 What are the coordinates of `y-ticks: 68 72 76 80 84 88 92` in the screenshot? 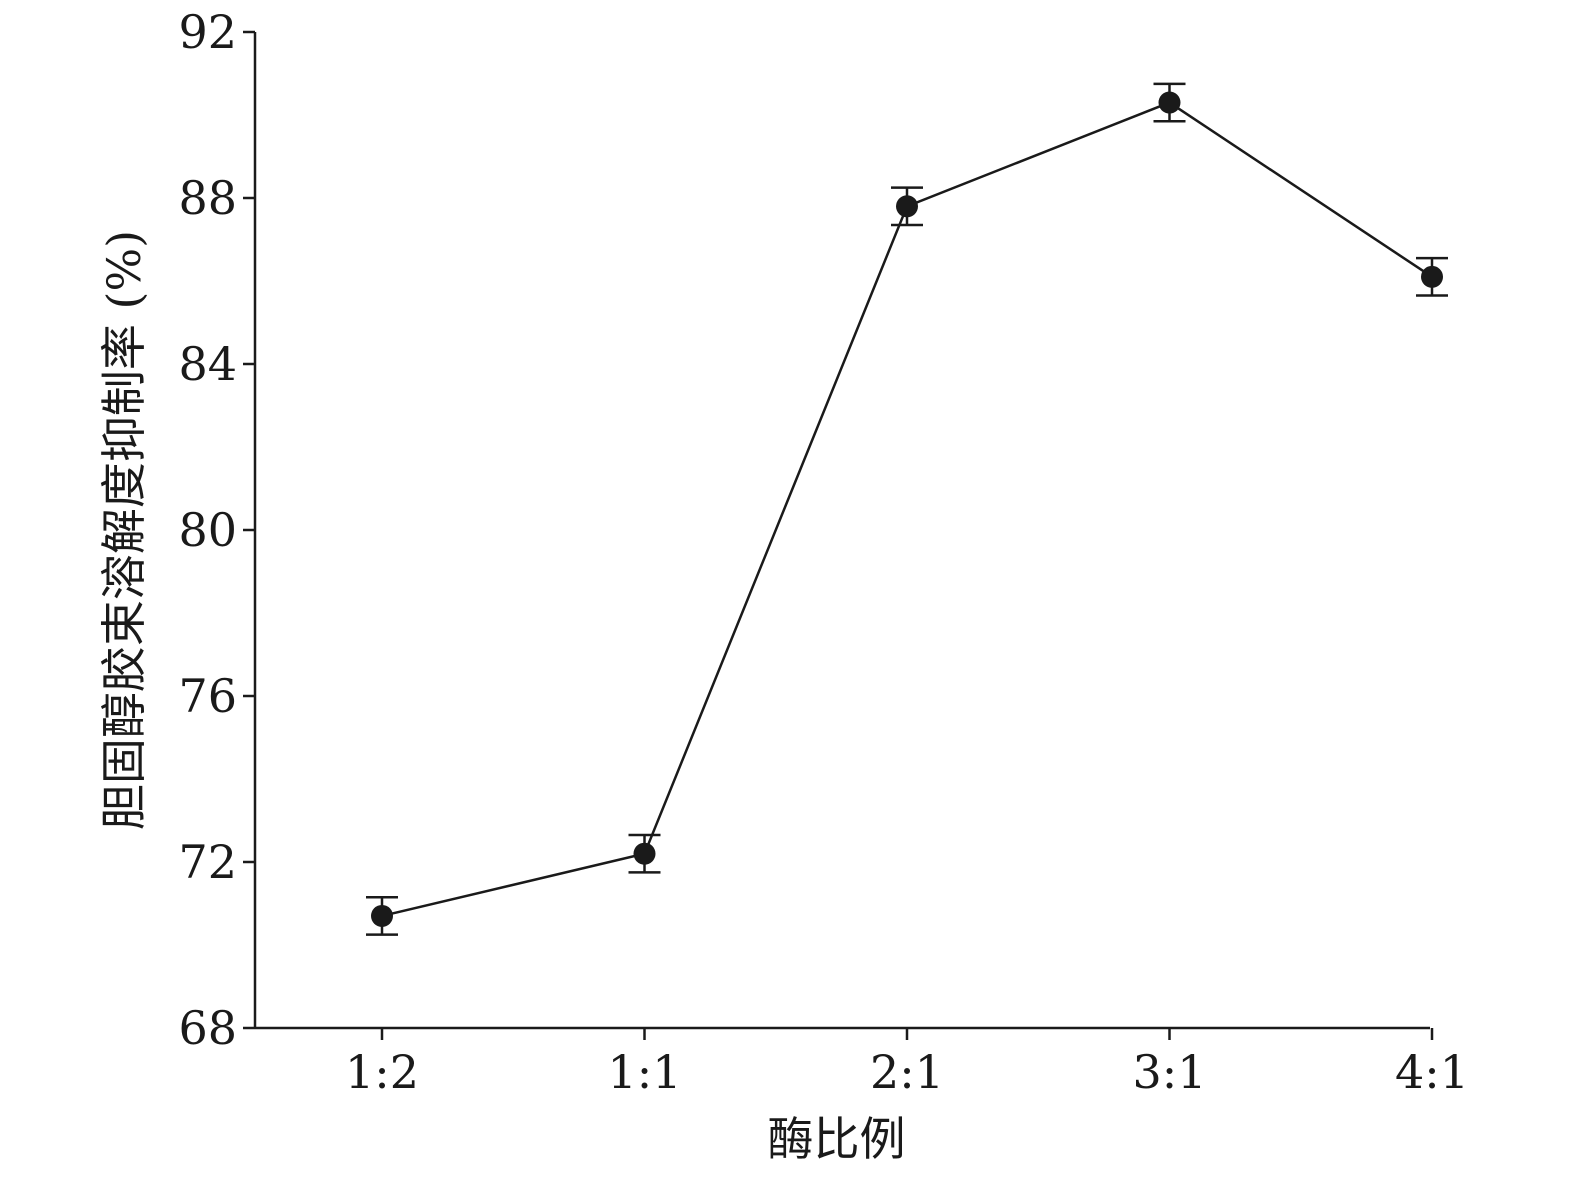 It's located at (216, 530).